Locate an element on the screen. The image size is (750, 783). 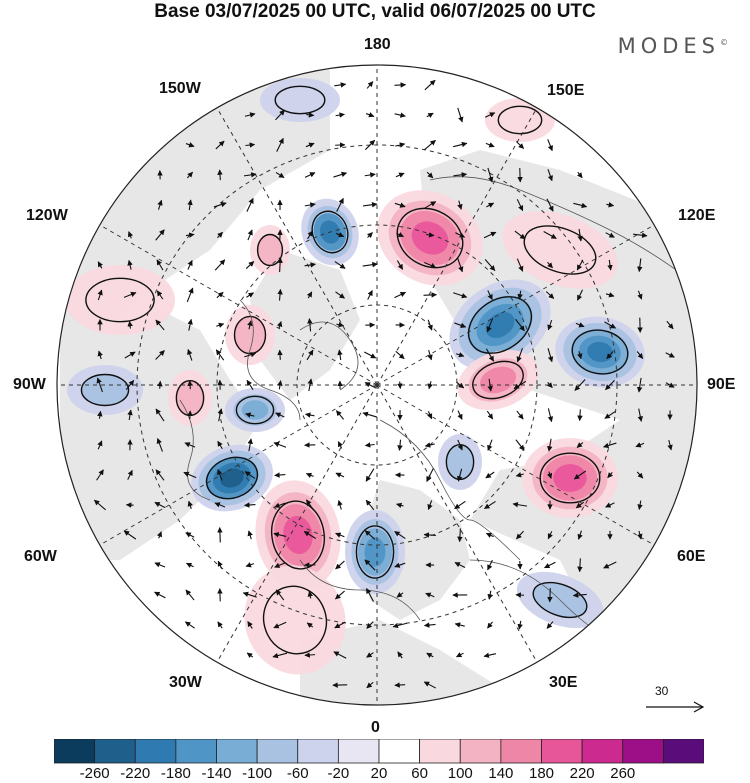
lon-label-60e: 60E is located at coordinates (691, 556).